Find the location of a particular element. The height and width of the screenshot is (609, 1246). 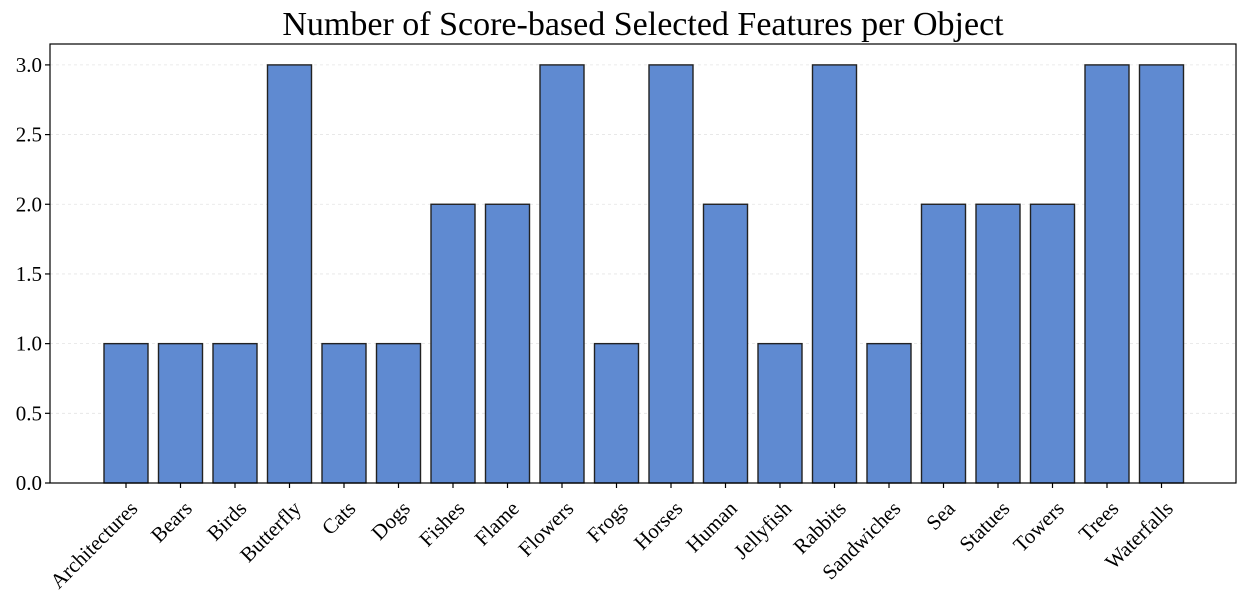

x-tick-label-jellyfish: Jellyfish is located at coordinates (763, 530).